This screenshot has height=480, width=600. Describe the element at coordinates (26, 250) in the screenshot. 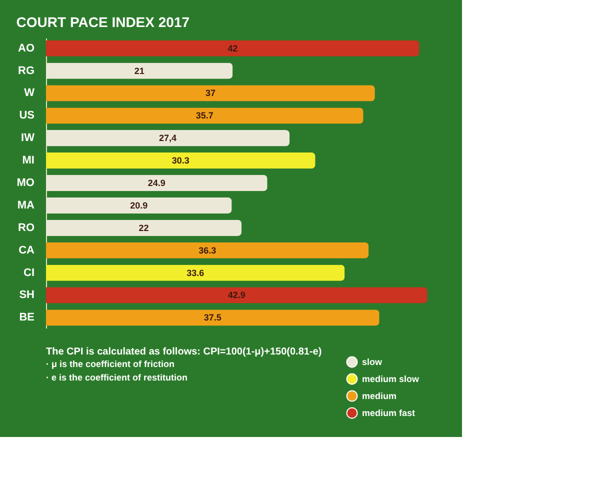

I see `y-tick-label: CA` at that location.